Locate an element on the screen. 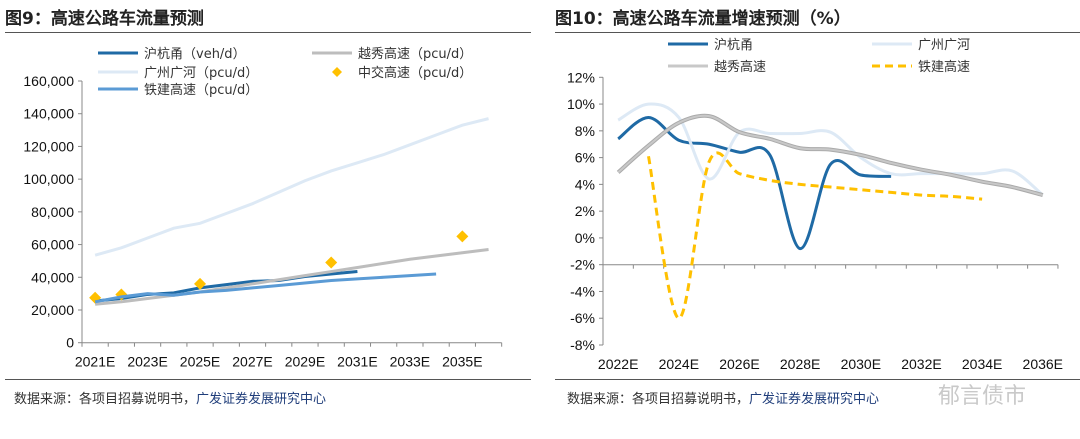 This screenshot has height=439, width=1080. legend-label: 铁建高速 is located at coordinates (944, 67).